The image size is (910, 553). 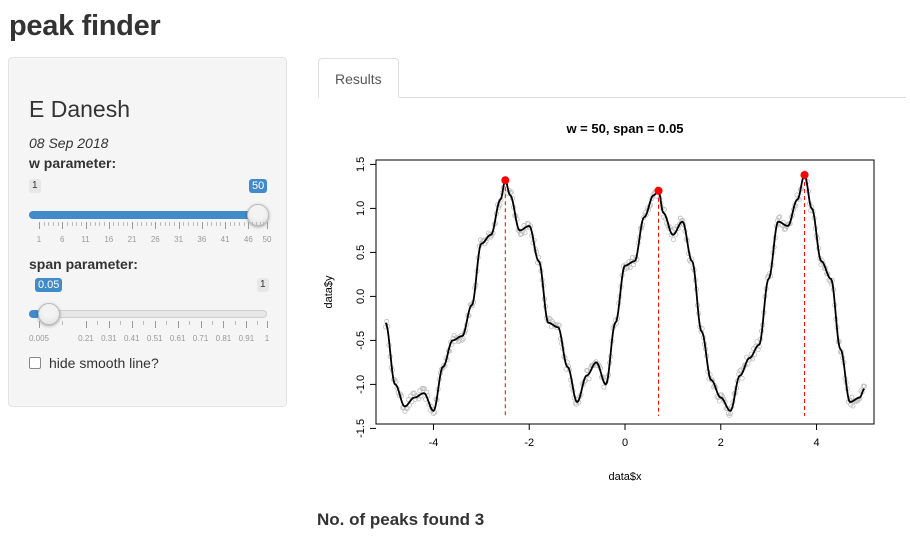 I want to click on w-slider-fill, so click(x=148, y=215).